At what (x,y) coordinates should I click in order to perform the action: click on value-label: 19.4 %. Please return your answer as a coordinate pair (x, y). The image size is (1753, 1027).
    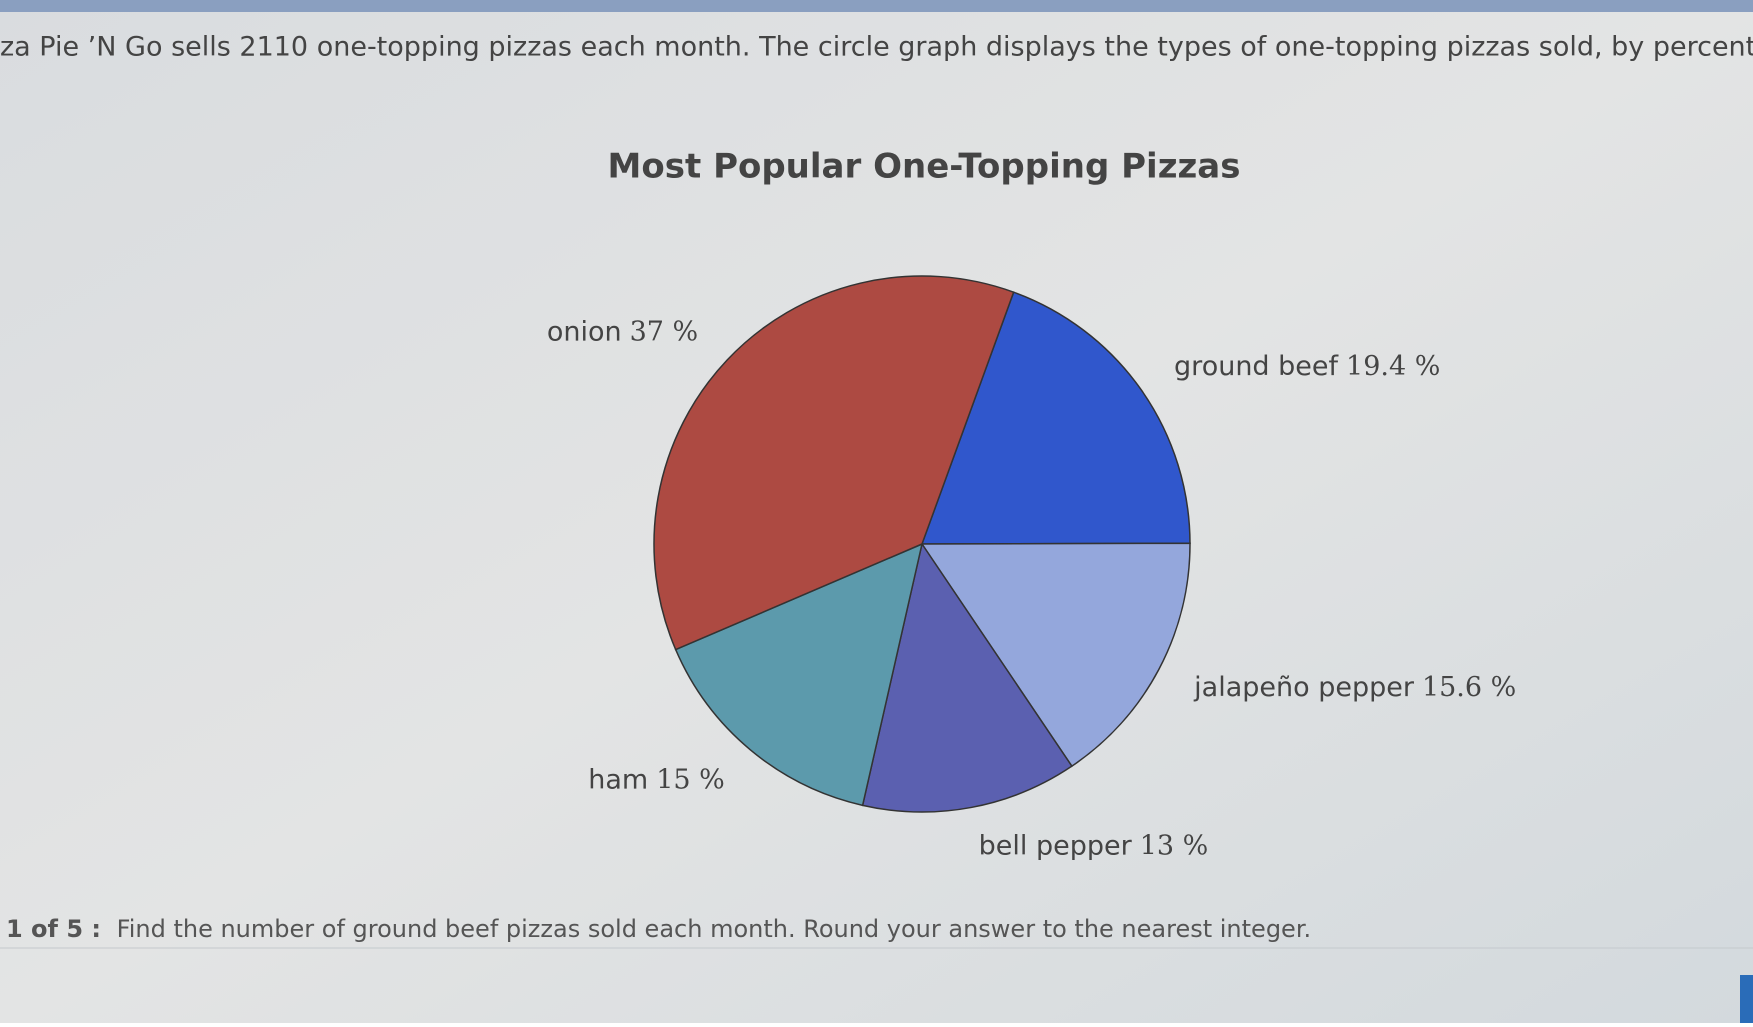
    Looking at the image, I should click on (1393, 365).